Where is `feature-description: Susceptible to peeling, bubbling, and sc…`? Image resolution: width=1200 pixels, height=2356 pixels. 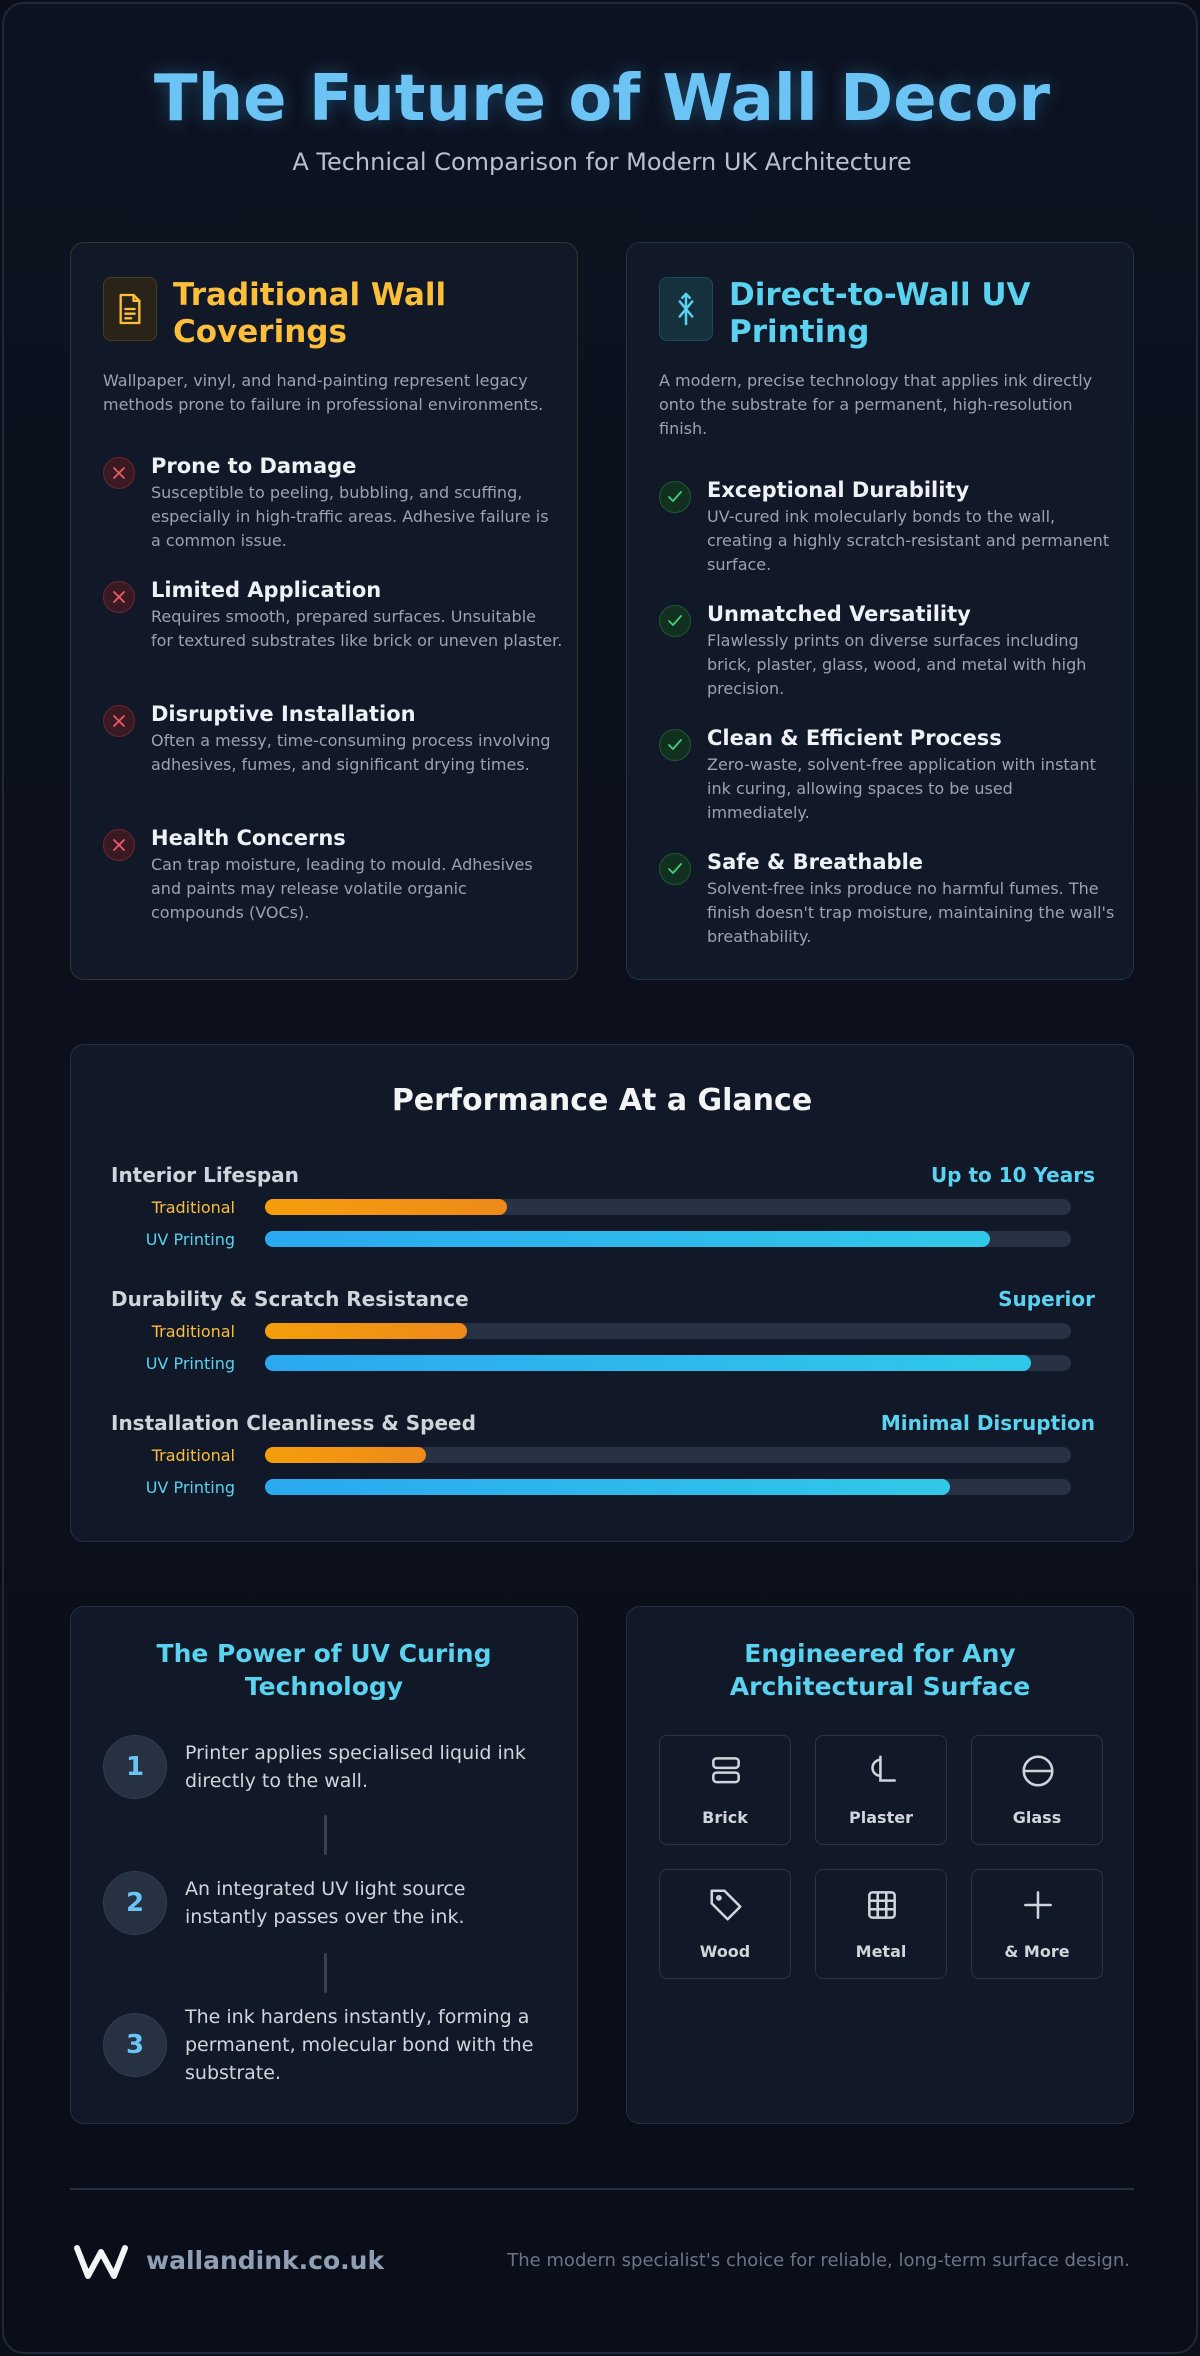 feature-description: Susceptible to peeling, bubbling, and sc… is located at coordinates (350, 516).